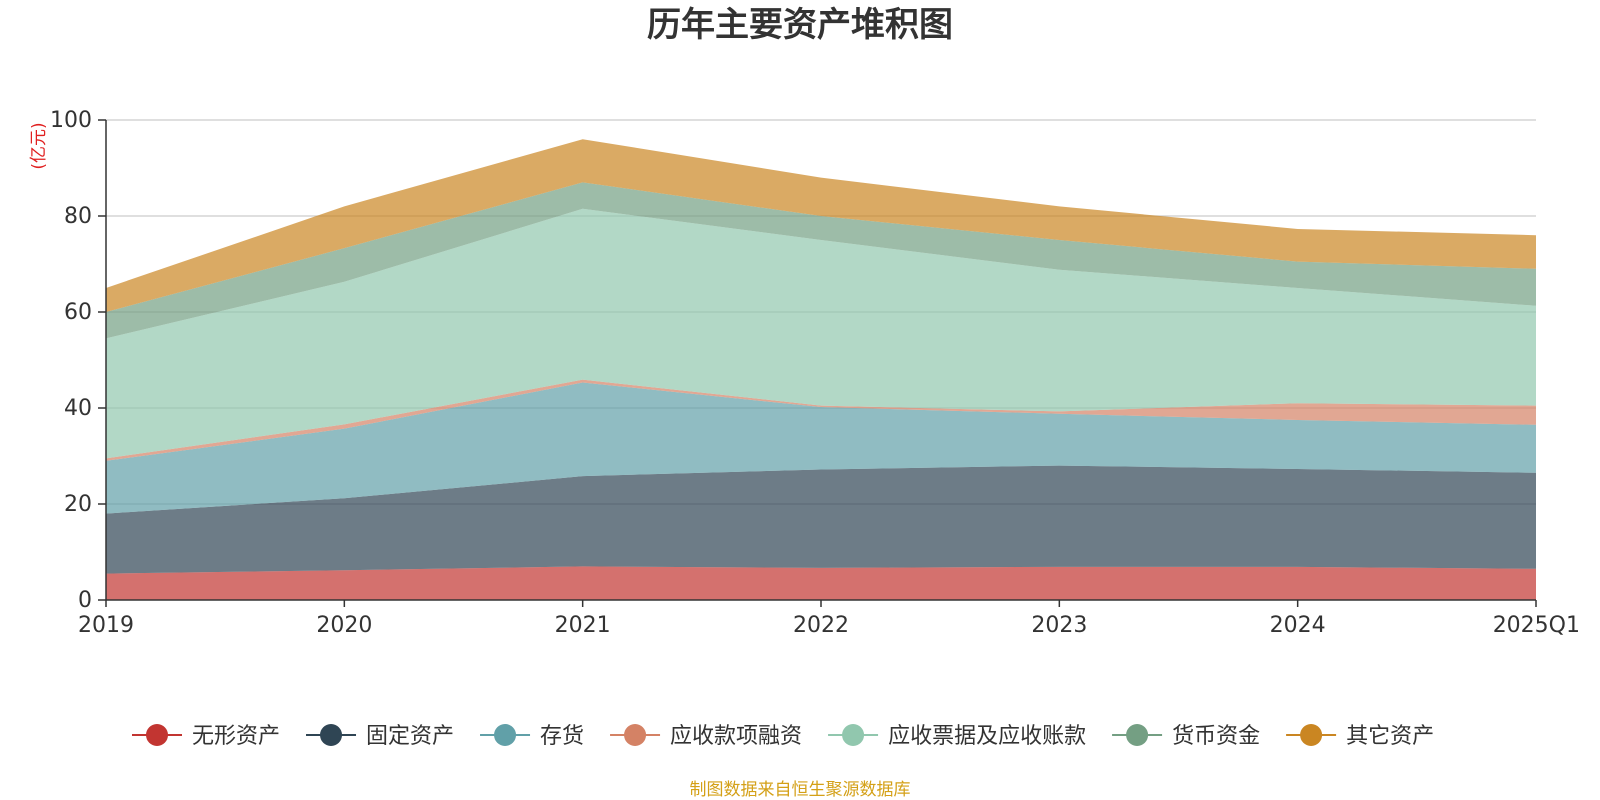  Describe the element at coordinates (583, 625) in the screenshot. I see `x-tick-label: 2021` at that location.